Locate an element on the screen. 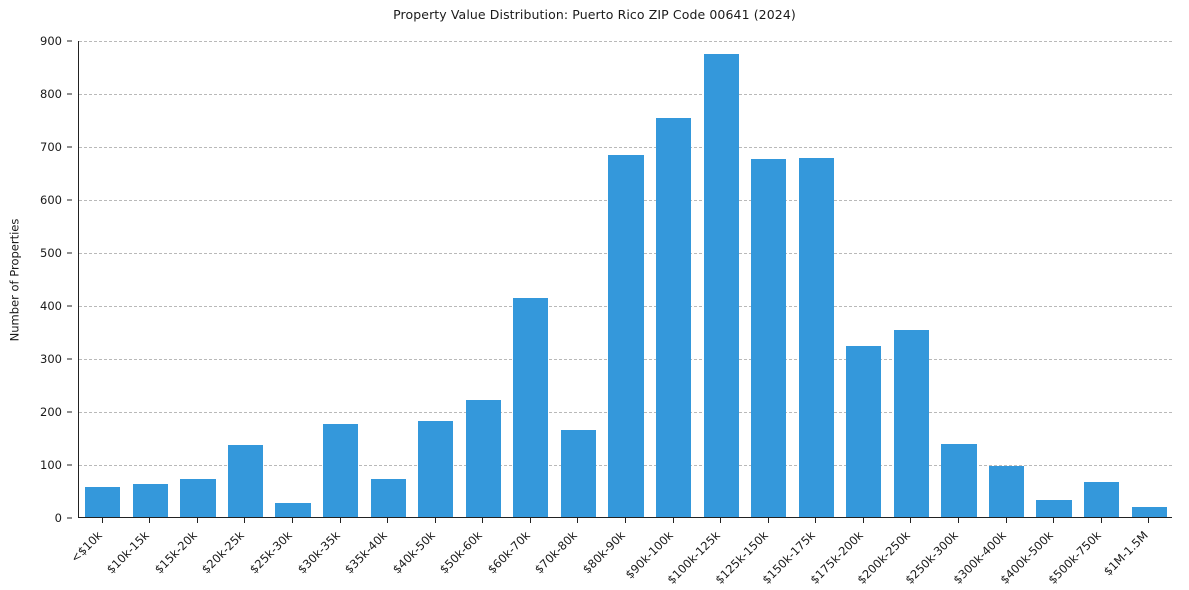 The image size is (1189, 590). y-axis-tick-labels: 0 100 200 300 400 500 600 700 800 900 is located at coordinates (36, 279).